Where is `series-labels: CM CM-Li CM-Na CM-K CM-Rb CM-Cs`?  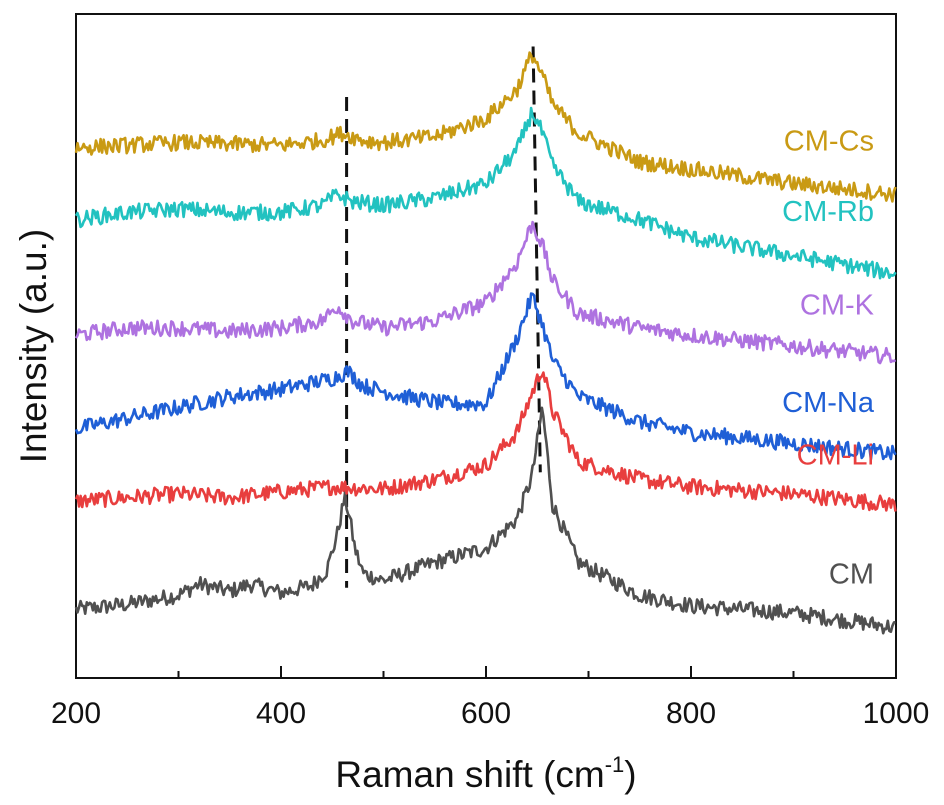 series-labels: CM CM-Li CM-Na CM-K CM-Rb CM-Cs is located at coordinates (828, 357).